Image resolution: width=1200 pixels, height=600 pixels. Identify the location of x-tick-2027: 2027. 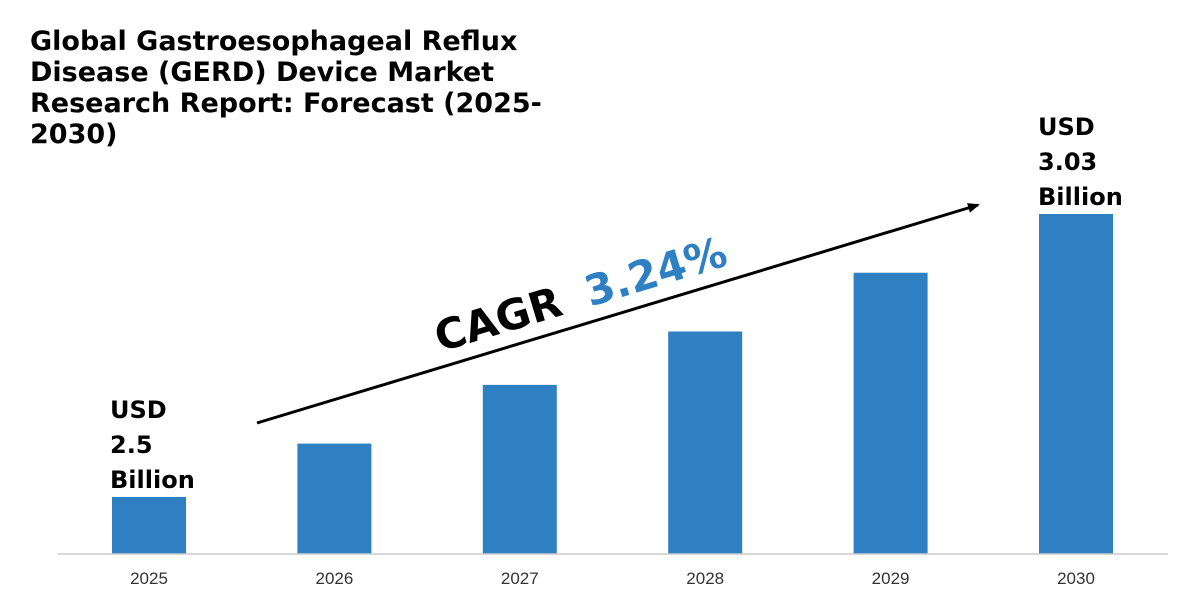
(520, 578).